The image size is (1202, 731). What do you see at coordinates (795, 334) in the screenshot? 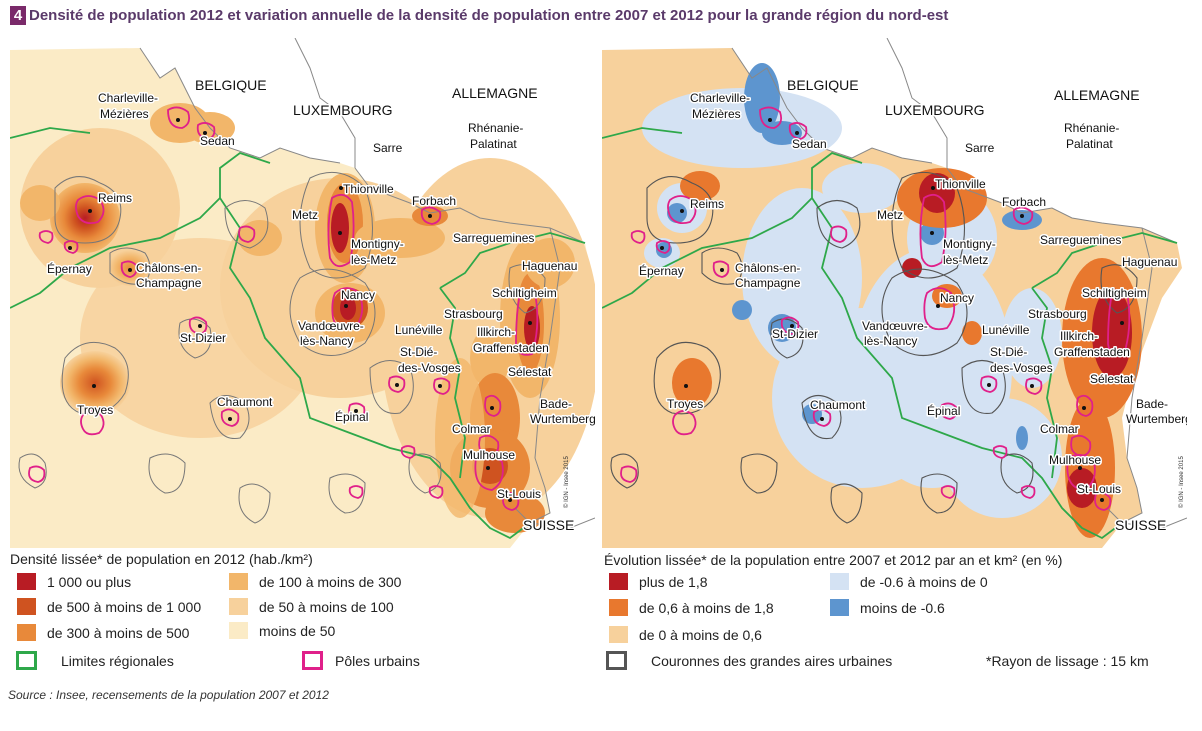
I see `label-st-dizier: St-Dizier` at bounding box center [795, 334].